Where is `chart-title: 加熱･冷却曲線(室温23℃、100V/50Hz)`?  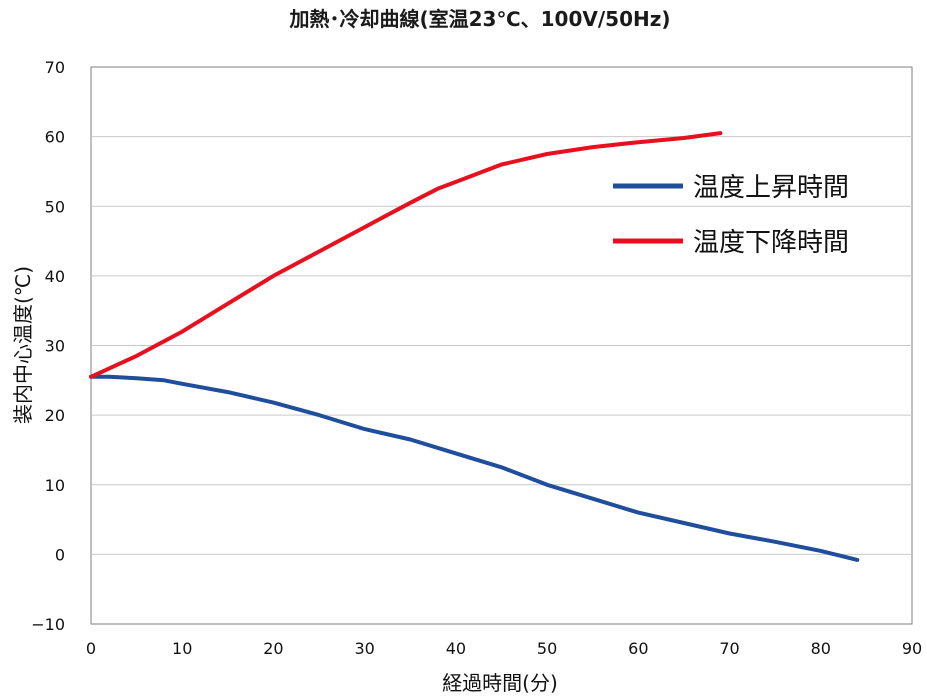
chart-title: 加熱･冷却曲線(室温23℃、100V/50Hz) is located at coordinates (479, 19).